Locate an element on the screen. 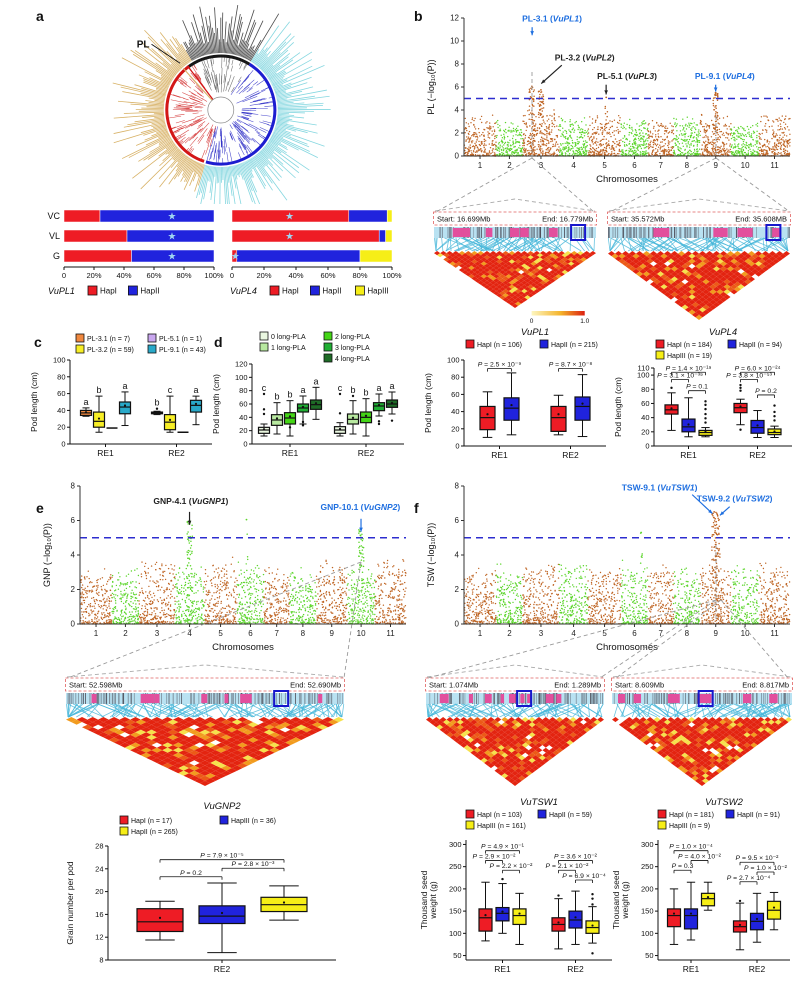 This screenshot has height=982, width=800. legend-label: HapI is located at coordinates (108, 291).